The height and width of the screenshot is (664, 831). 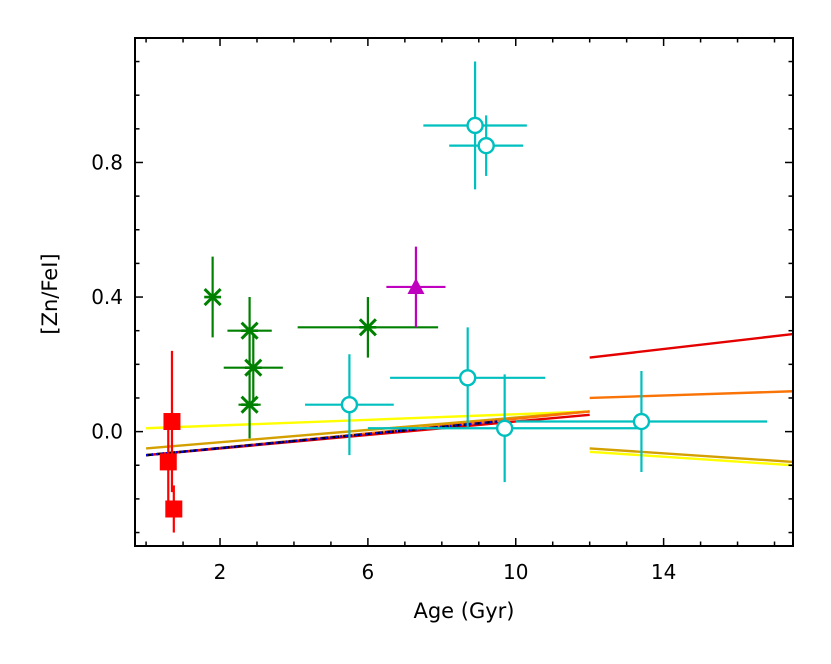 I want to click on model-line-red-right, so click(x=691, y=345).